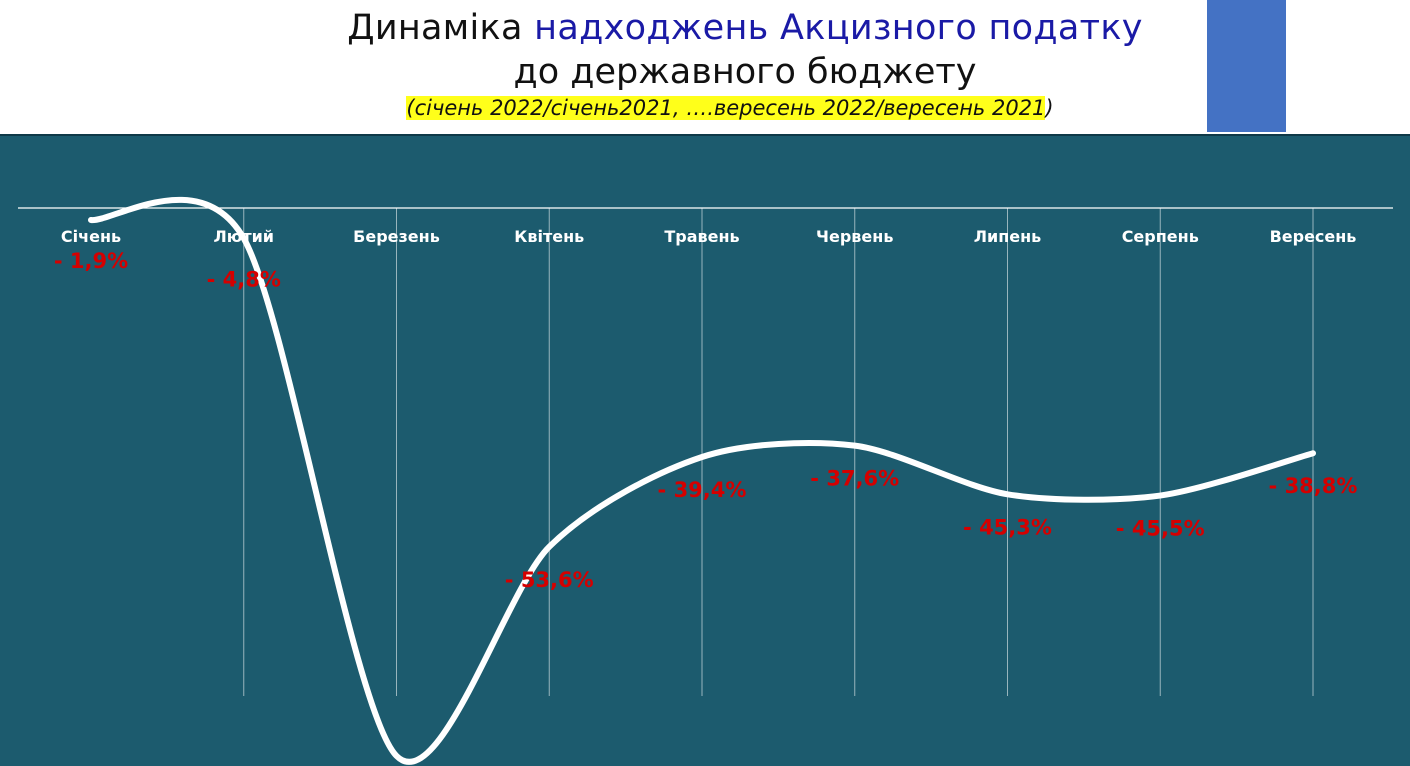 The image size is (1410, 766). Describe the element at coordinates (396, 236) in the screenshot. I see `month-label: Березень` at that location.